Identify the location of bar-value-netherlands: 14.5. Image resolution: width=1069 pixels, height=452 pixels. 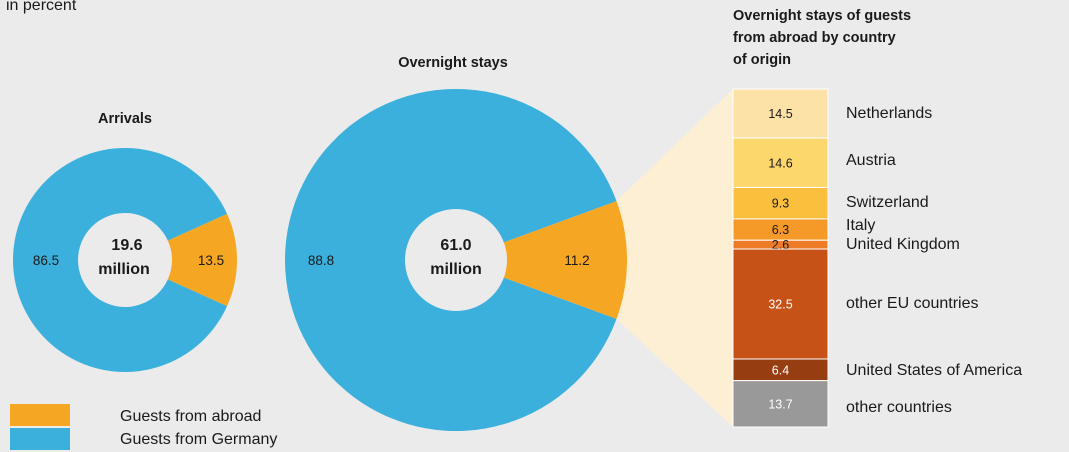
(780, 114).